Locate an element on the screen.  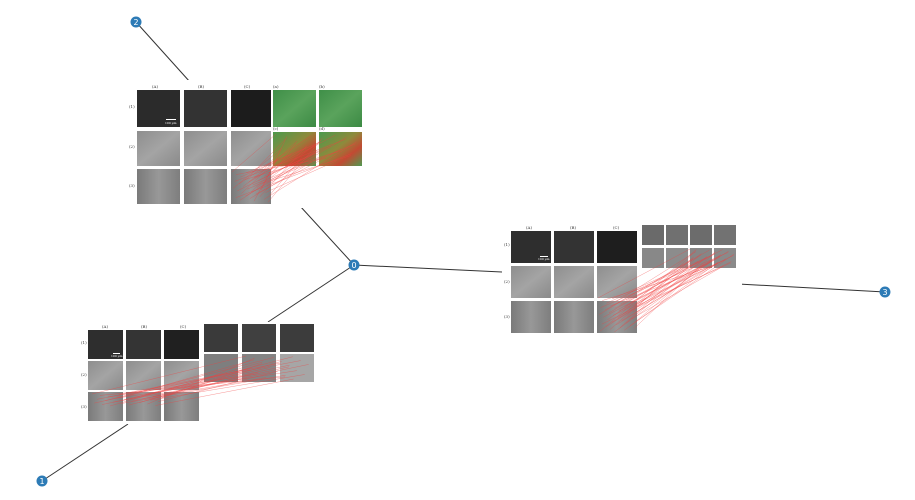
graph-node-label: 3 is located at coordinates (884, 292).